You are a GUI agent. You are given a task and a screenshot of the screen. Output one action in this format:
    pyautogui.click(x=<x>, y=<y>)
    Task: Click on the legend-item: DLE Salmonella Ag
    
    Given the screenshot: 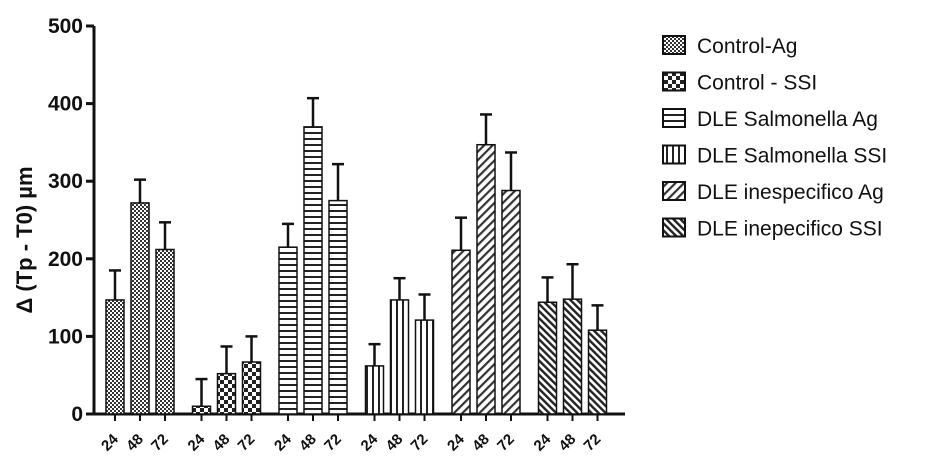 What is the action you would take?
    pyautogui.click(x=770, y=119)
    